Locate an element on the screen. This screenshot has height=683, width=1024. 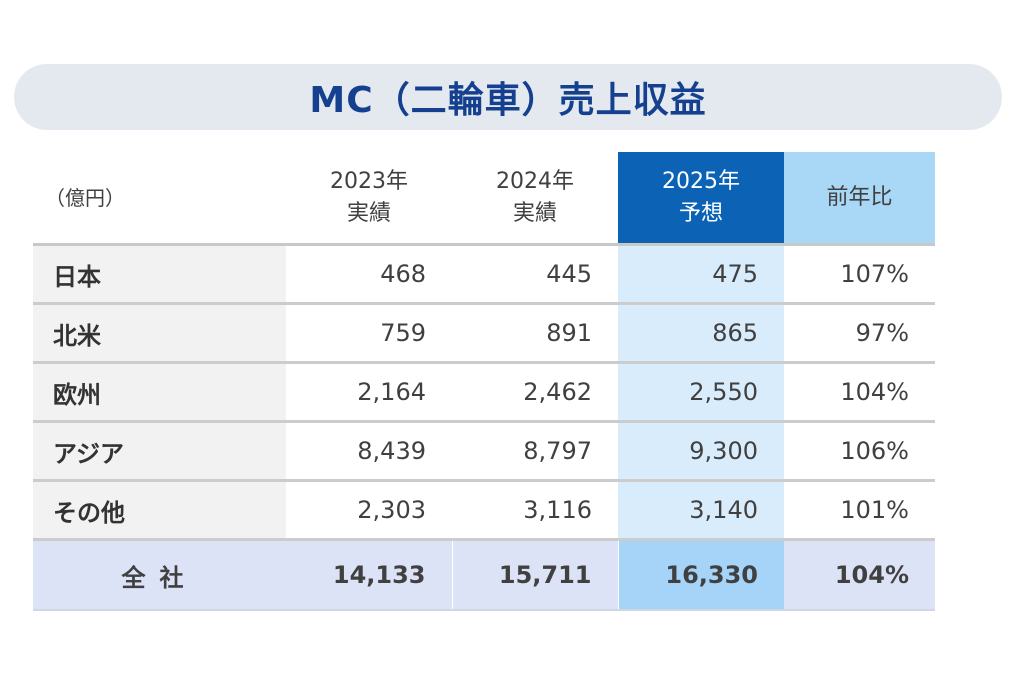
region-name: その他 is located at coordinates (159, 510).